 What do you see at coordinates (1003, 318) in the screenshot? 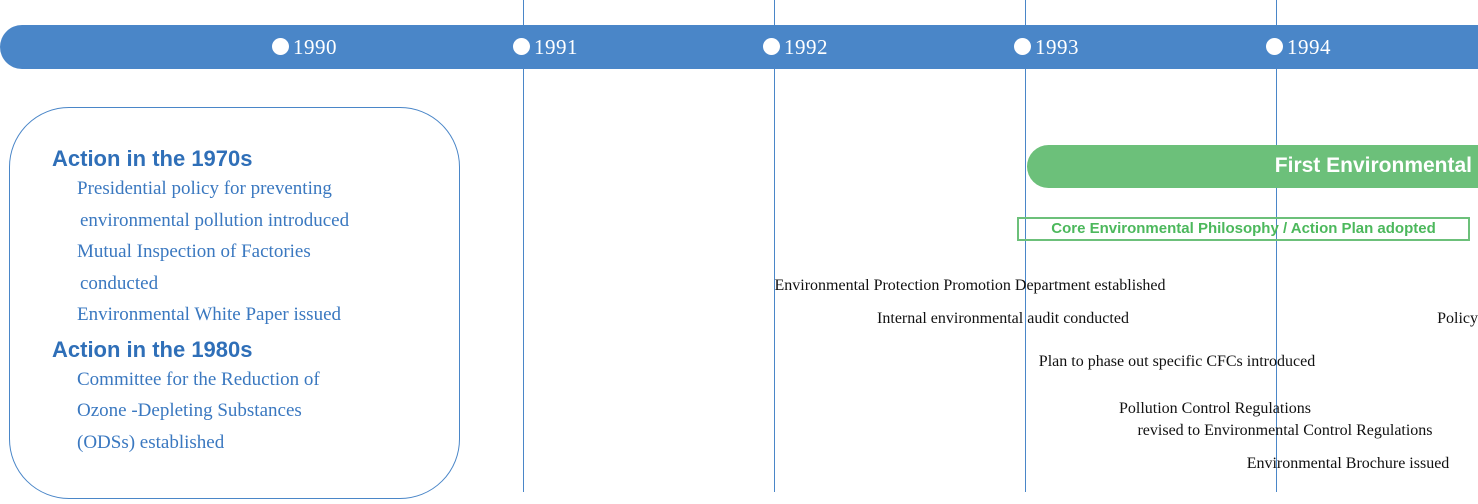
I see `event-label: Internal environmental audit conducted` at bounding box center [1003, 318].